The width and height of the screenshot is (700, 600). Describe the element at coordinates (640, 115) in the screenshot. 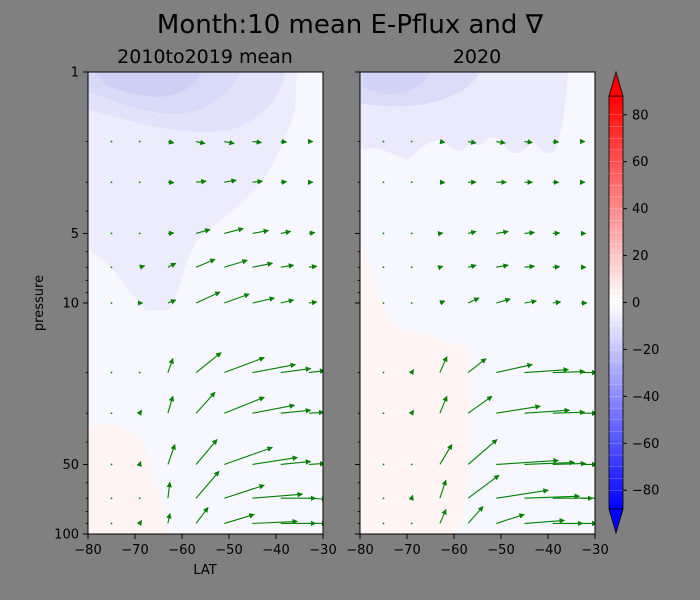

I see `colorbar-tick-label: 80` at that location.